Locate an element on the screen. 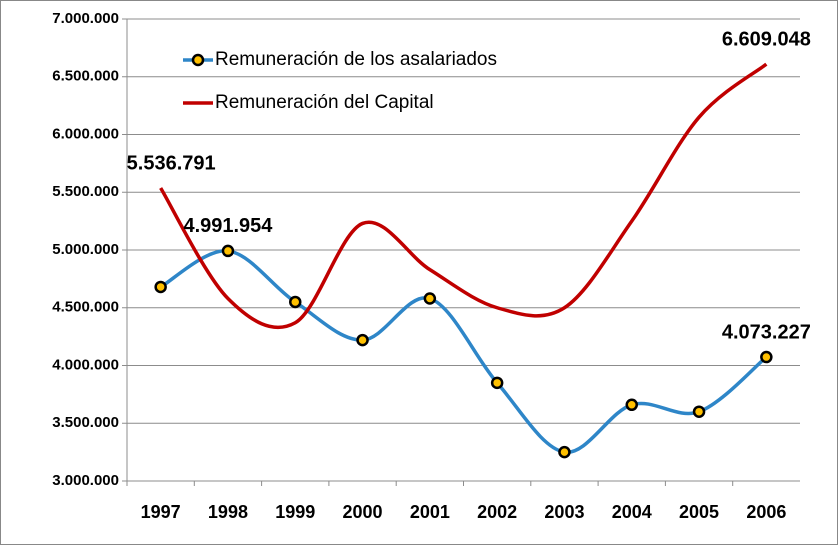 The height and width of the screenshot is (546, 839). x-tick-label: 2002 is located at coordinates (497, 512).